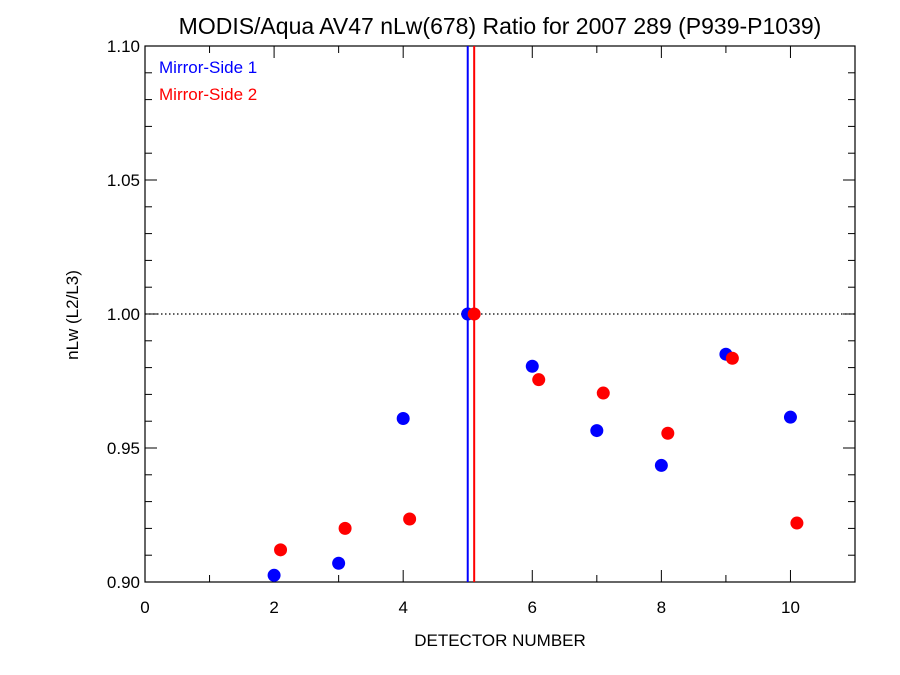  Describe the element at coordinates (661, 607) in the screenshot. I see `x-tick-label: 8` at that location.